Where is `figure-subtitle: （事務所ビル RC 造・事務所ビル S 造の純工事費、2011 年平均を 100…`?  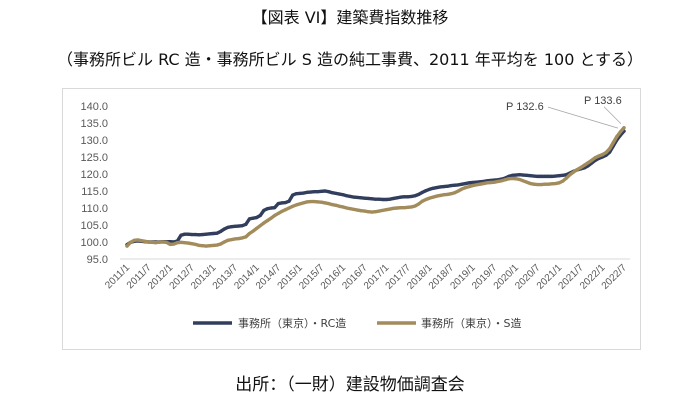 figure-subtitle: （事務所ビル RC 造・事務所ビル S 造の純工事費、2011 年平均を 100… is located at coordinates (350, 59).